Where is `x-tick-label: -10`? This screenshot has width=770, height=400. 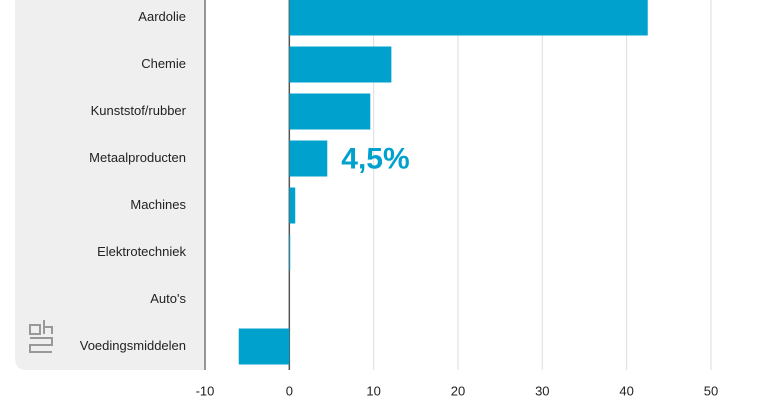 x-tick-label: -10 is located at coordinates (205, 390).